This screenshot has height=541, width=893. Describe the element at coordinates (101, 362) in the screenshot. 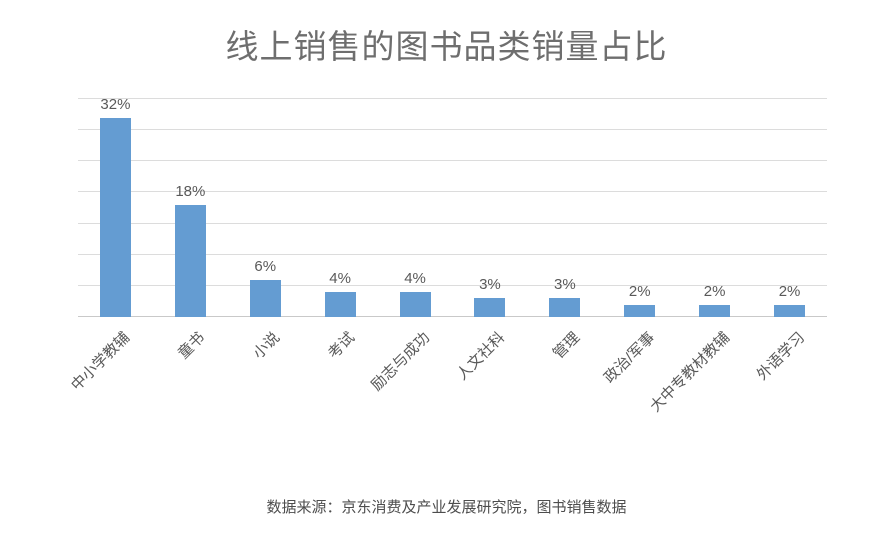

I see `category-label: 中小学教辅` at that location.